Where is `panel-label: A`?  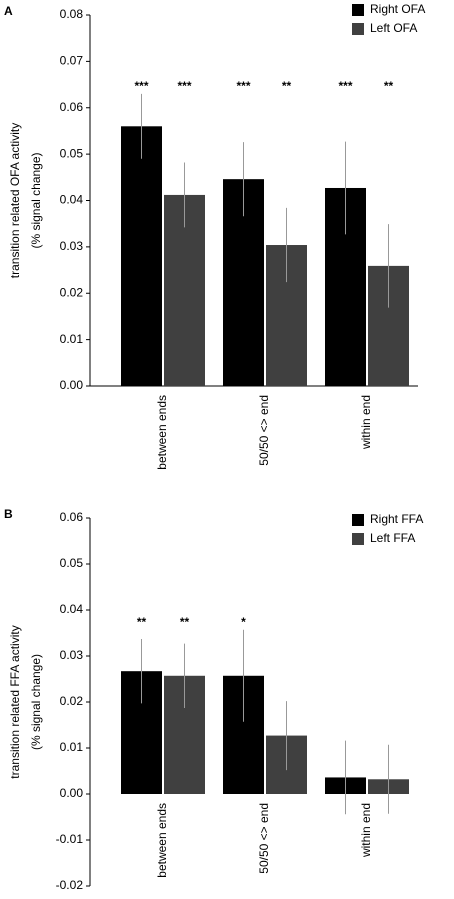 panel-label: A is located at coordinates (8, 11).